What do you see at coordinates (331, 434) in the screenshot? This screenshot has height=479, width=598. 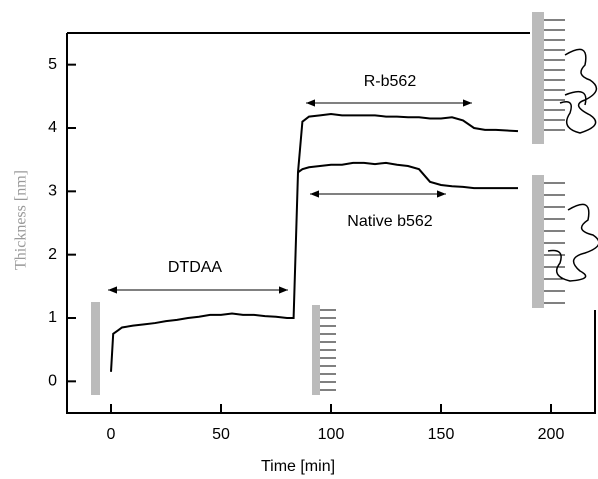 I see `x-tick-label: 100` at bounding box center [331, 434].